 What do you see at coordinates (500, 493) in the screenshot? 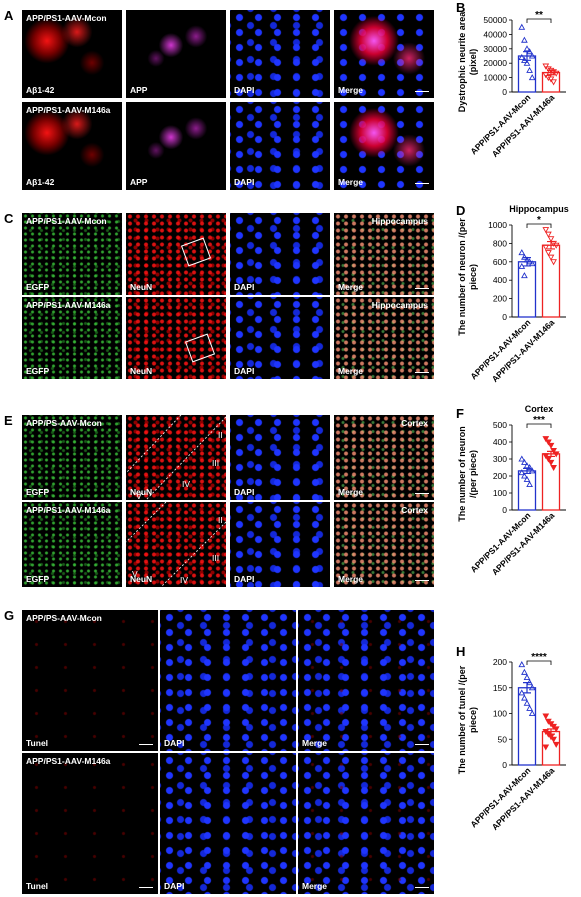
I see `y-tick-label: 100` at bounding box center [500, 493].